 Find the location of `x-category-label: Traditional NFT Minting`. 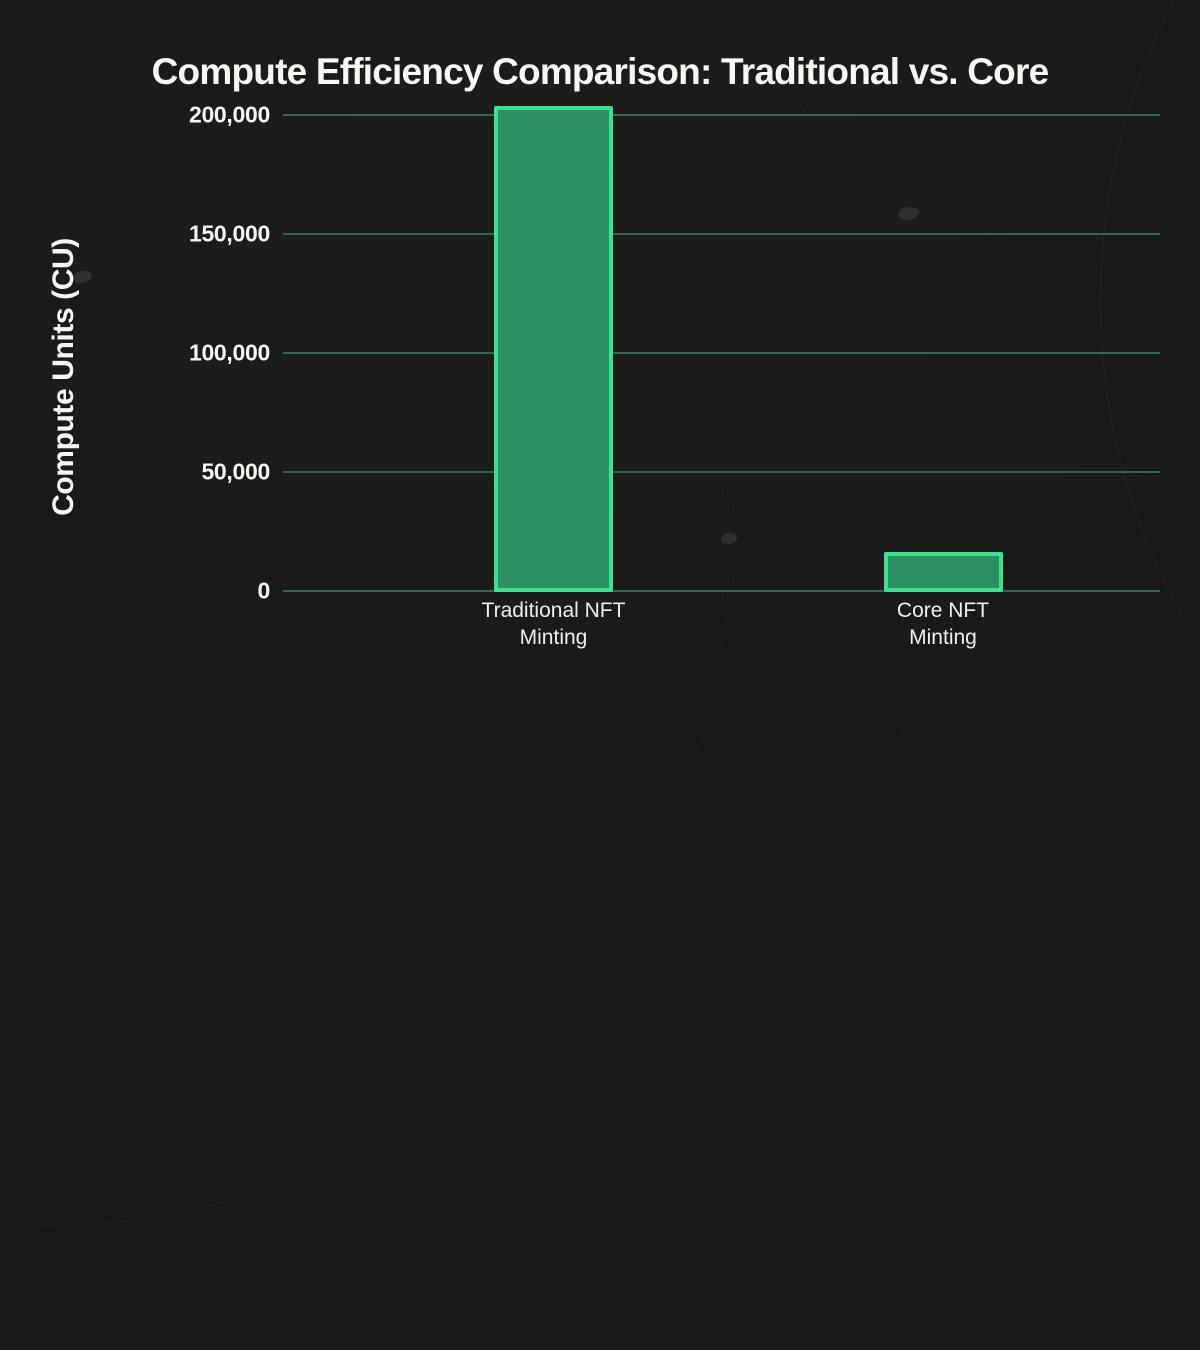

x-category-label: Traditional NFT Minting is located at coordinates (554, 624).